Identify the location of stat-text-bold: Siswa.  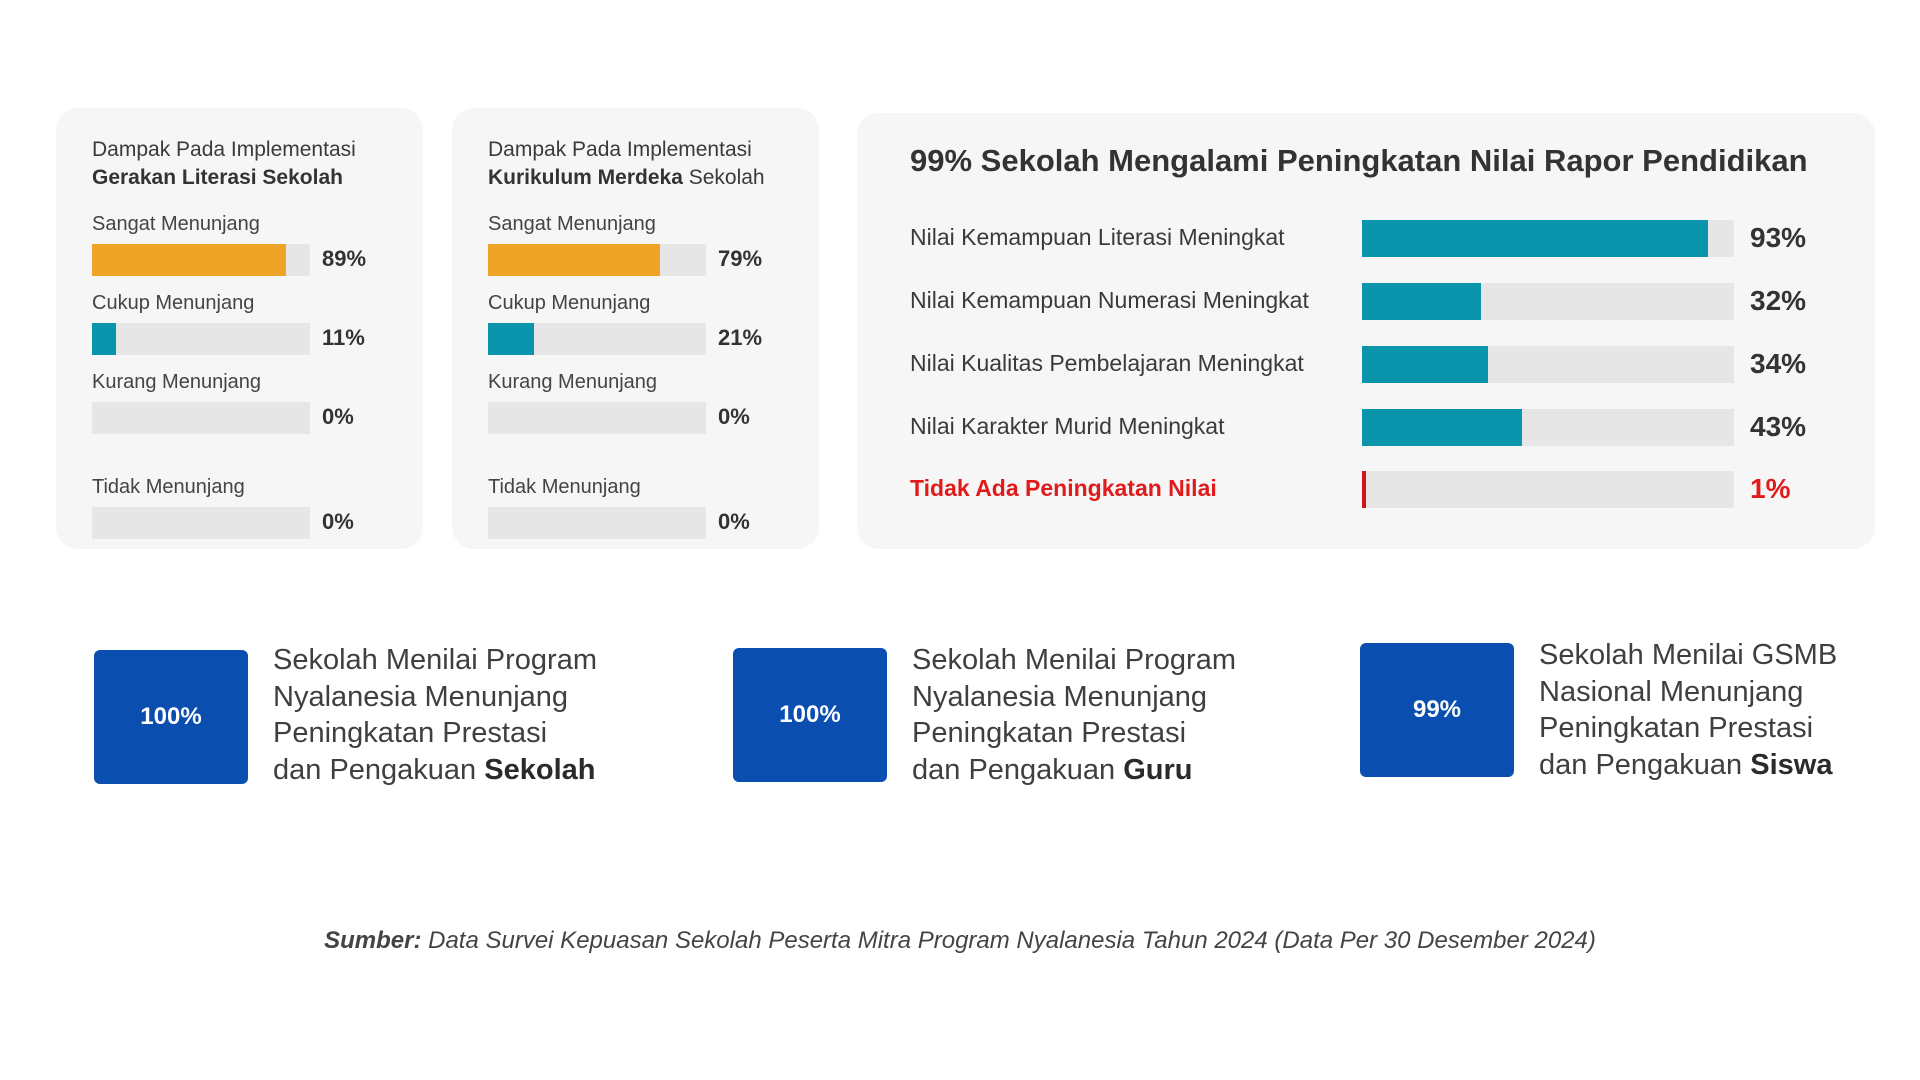
(1791, 764).